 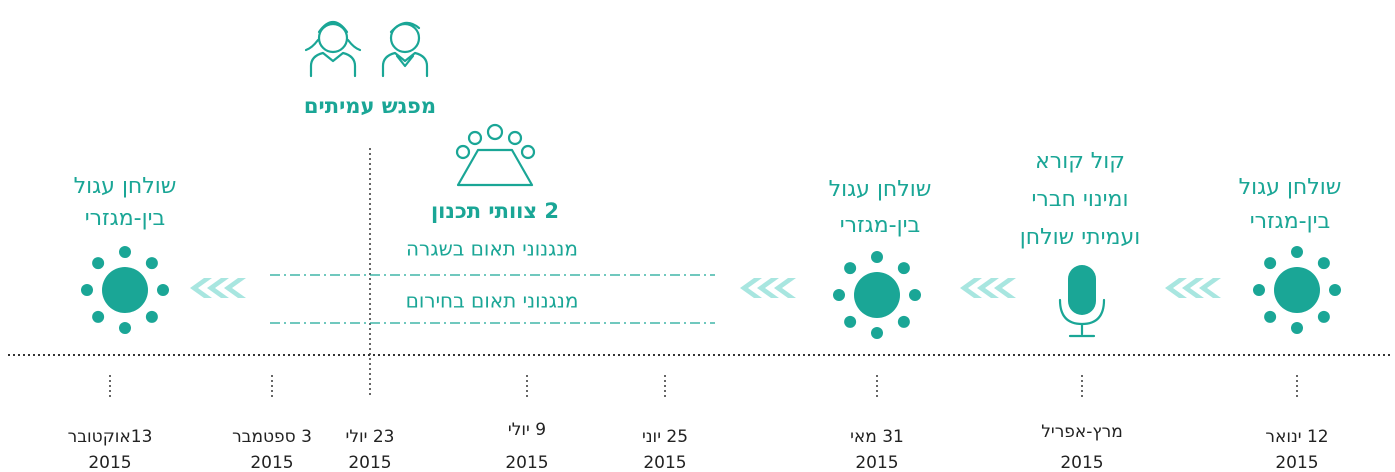 What do you see at coordinates (492, 301) in the screenshot?
I see `mechanism-label: מנגנוני תאום בחירום` at bounding box center [492, 301].